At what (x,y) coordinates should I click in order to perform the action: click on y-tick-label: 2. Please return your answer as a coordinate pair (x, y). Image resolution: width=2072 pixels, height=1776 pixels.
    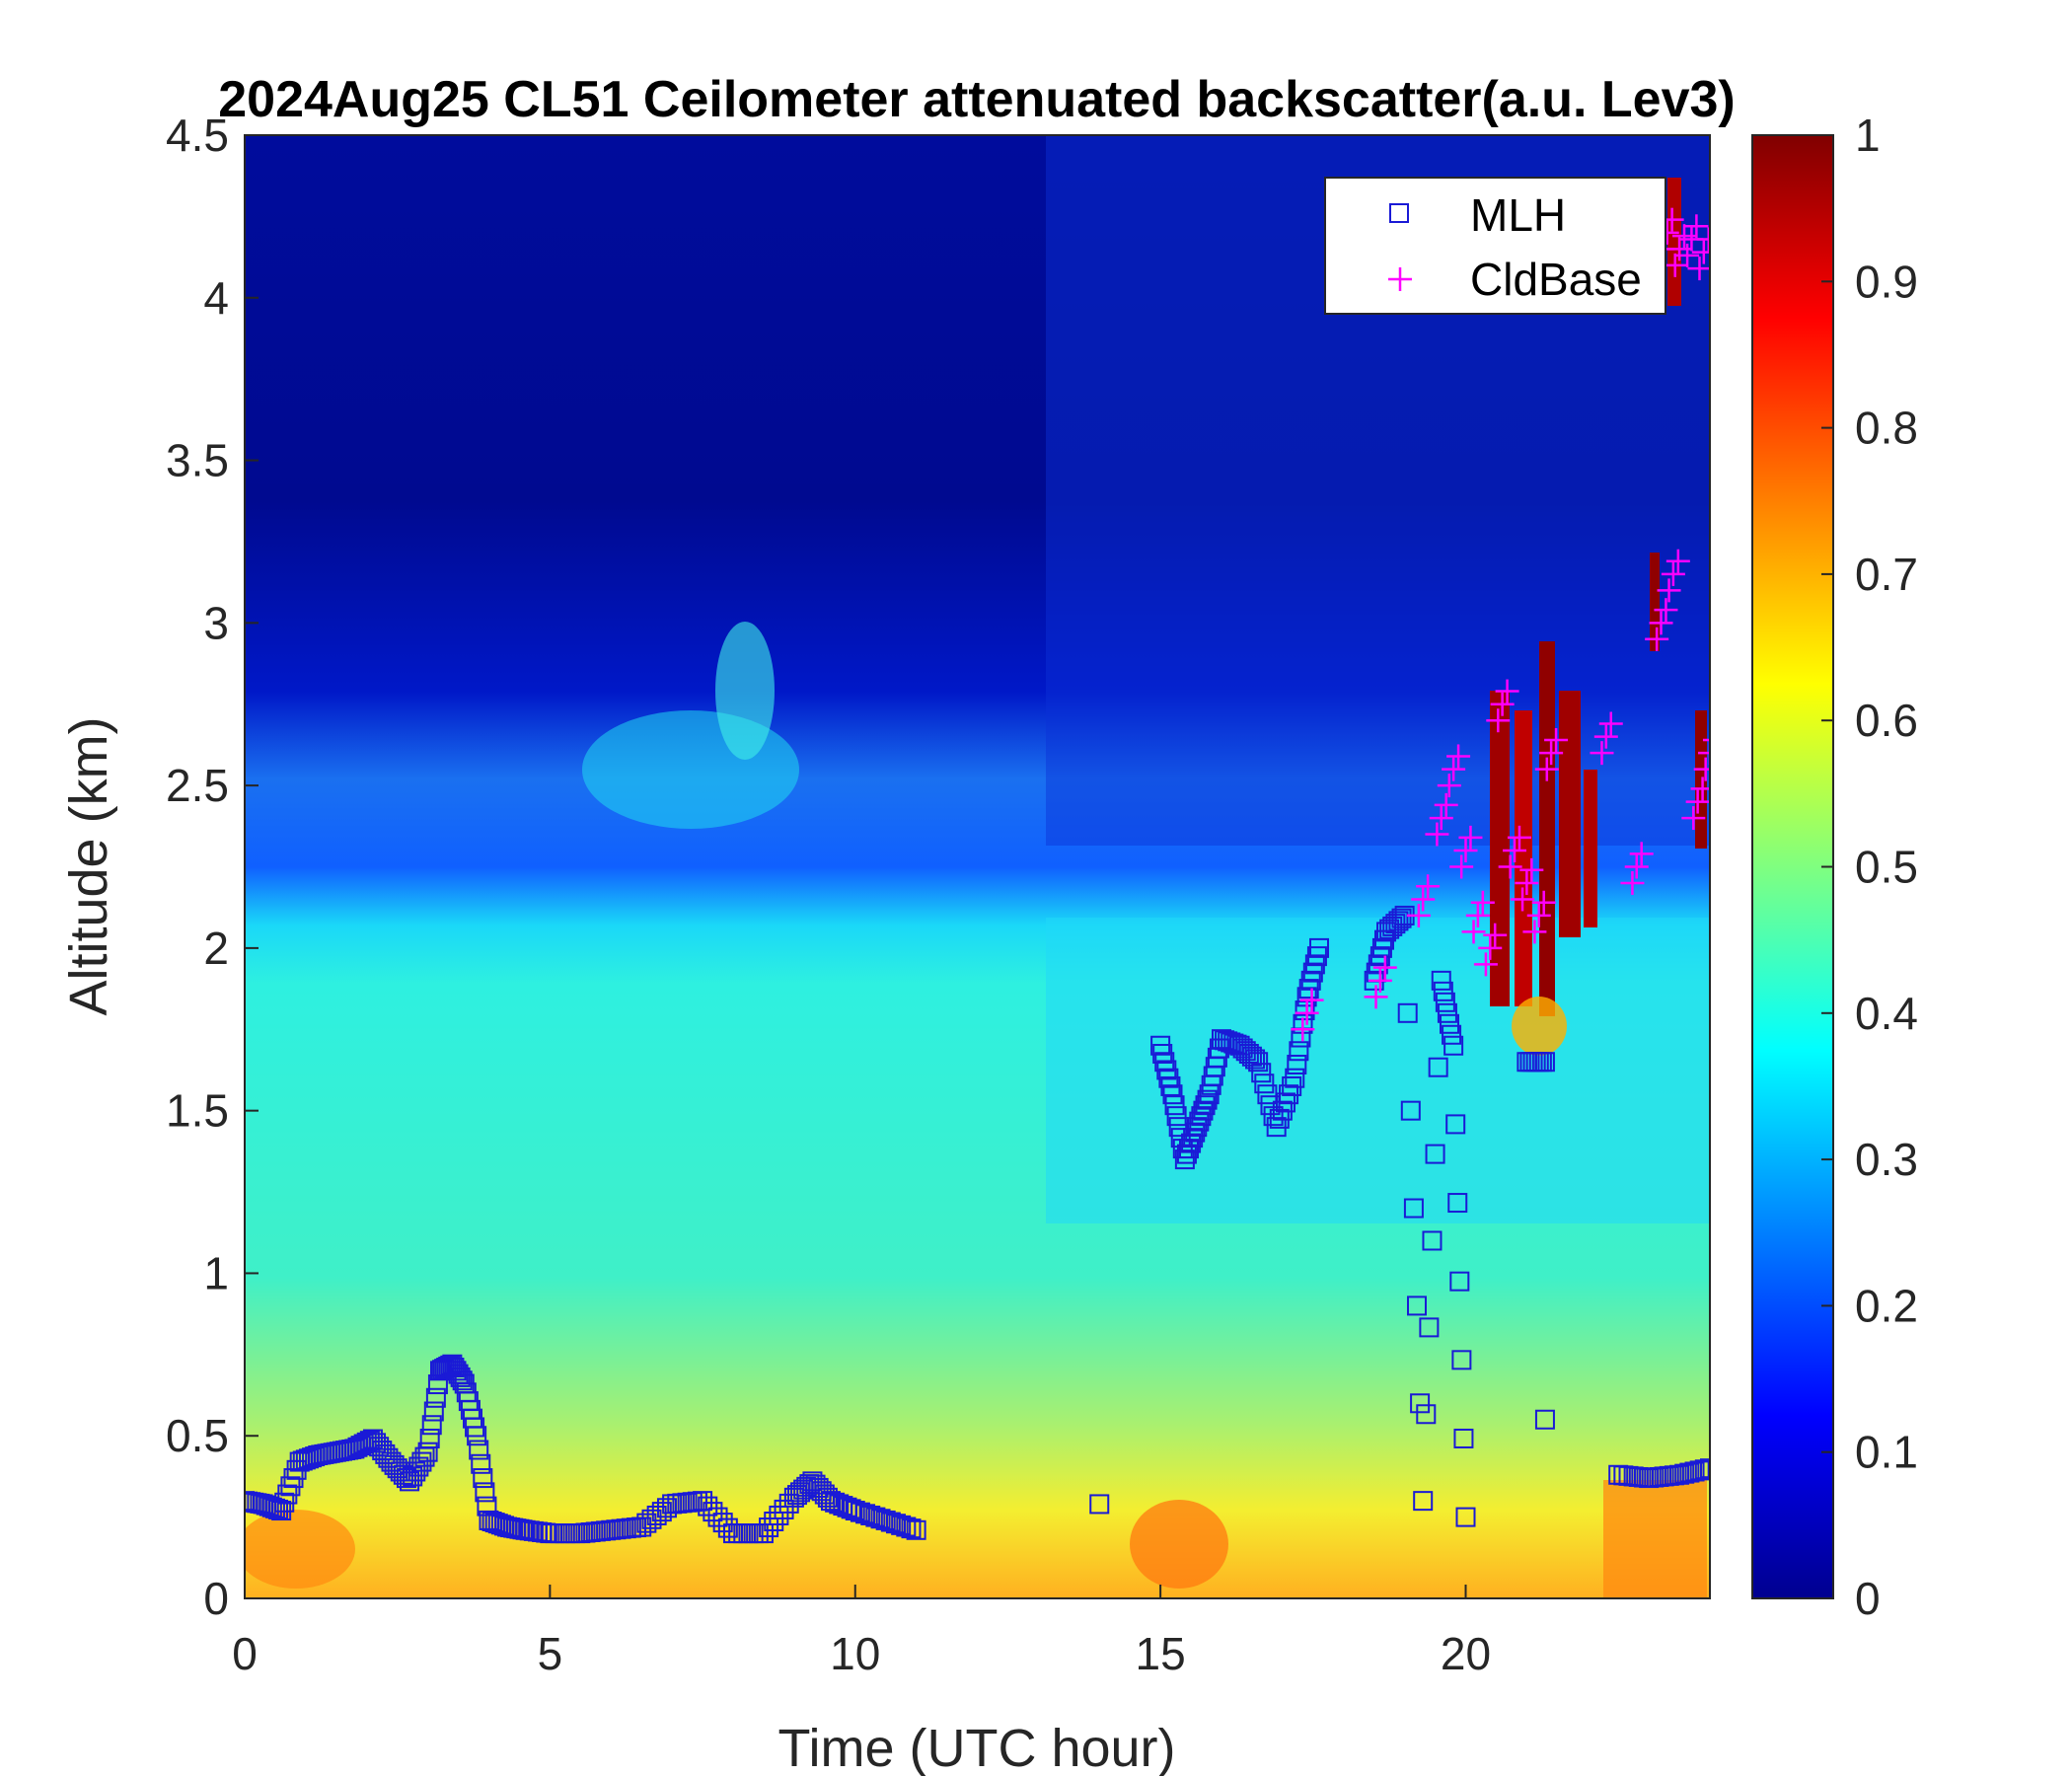
    Looking at the image, I should click on (216, 949).